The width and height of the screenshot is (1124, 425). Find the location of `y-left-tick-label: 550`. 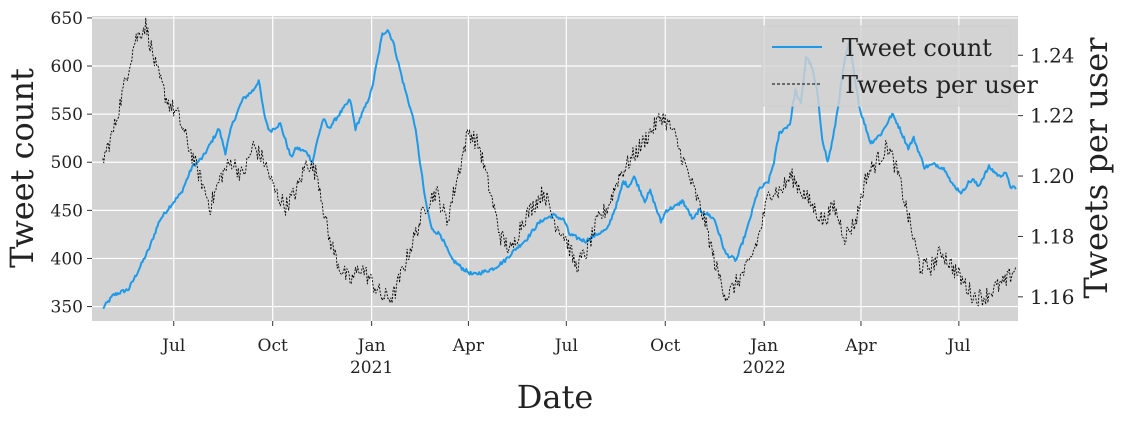

y-left-tick-label: 550 is located at coordinates (67, 115).